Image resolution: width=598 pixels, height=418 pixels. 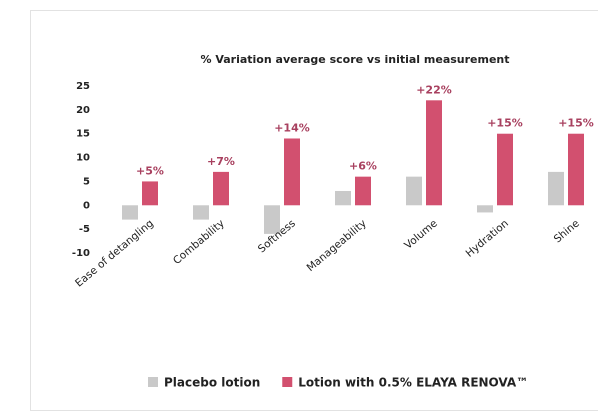 I want to click on value-label: +6%, so click(x=363, y=166).